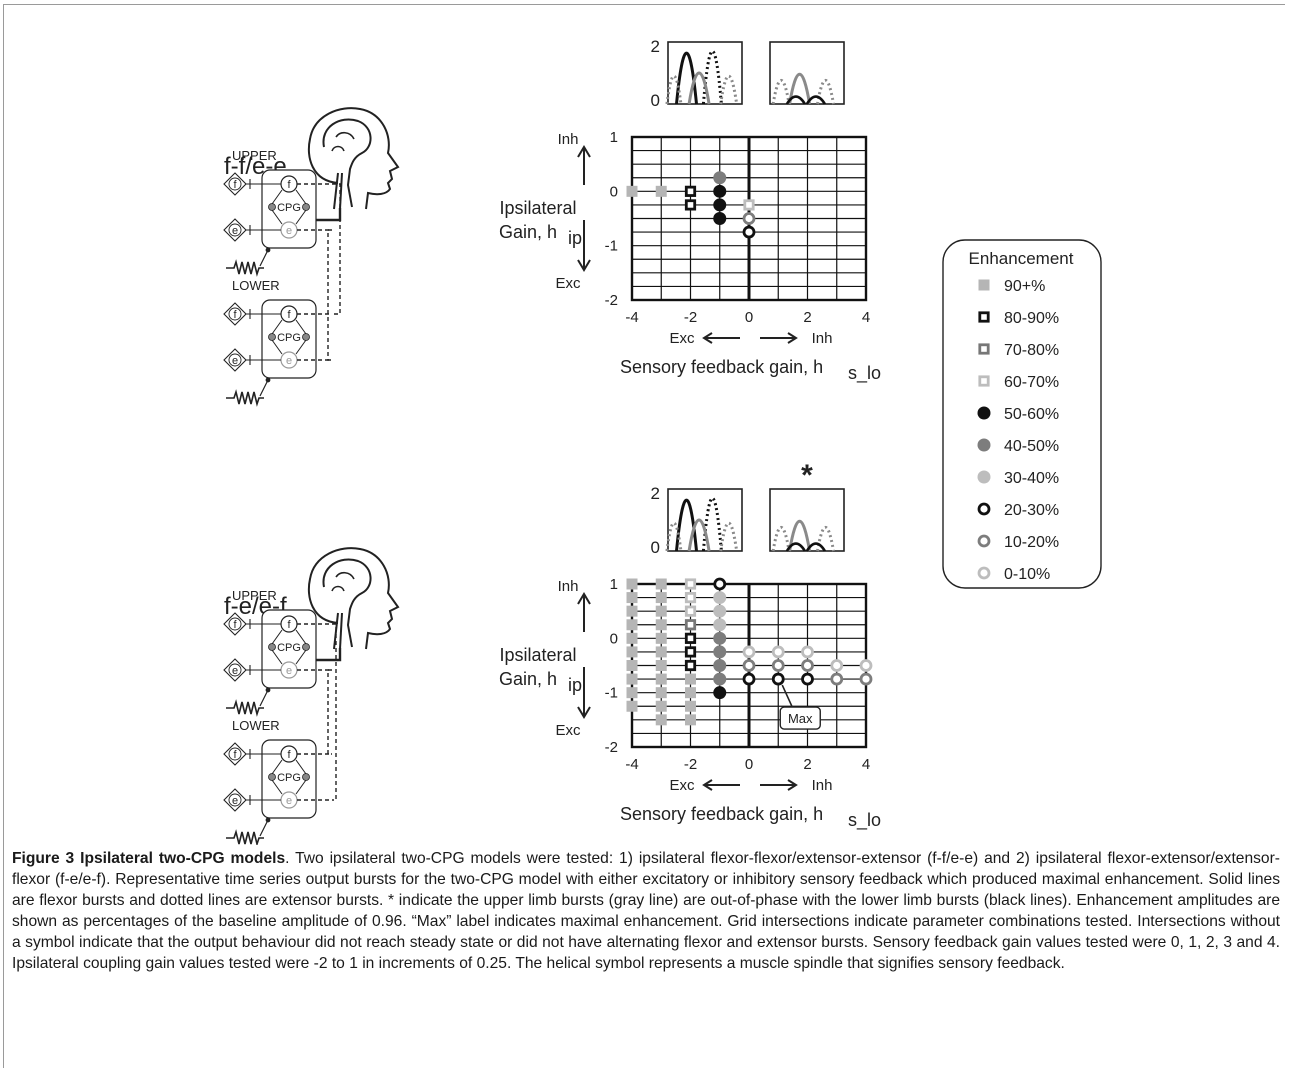  I want to click on max-pointer, so click(787, 696).